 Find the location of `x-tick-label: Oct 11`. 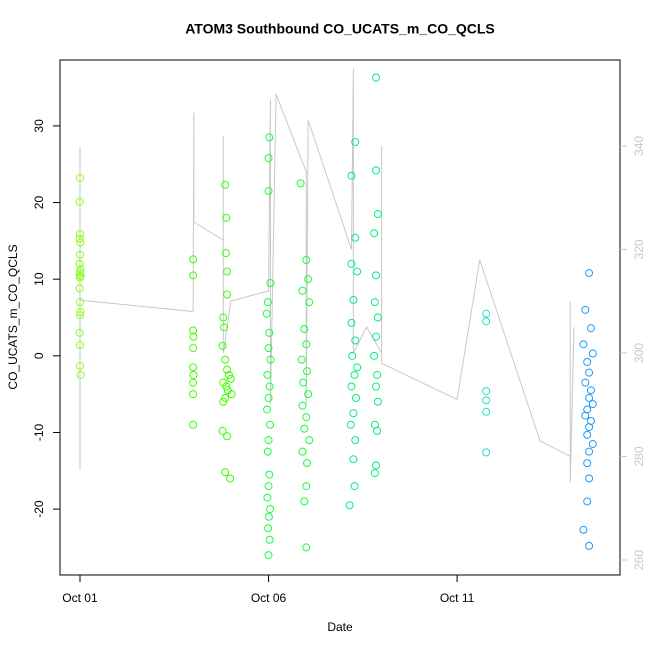

x-tick-label: Oct 11 is located at coordinates (457, 598).